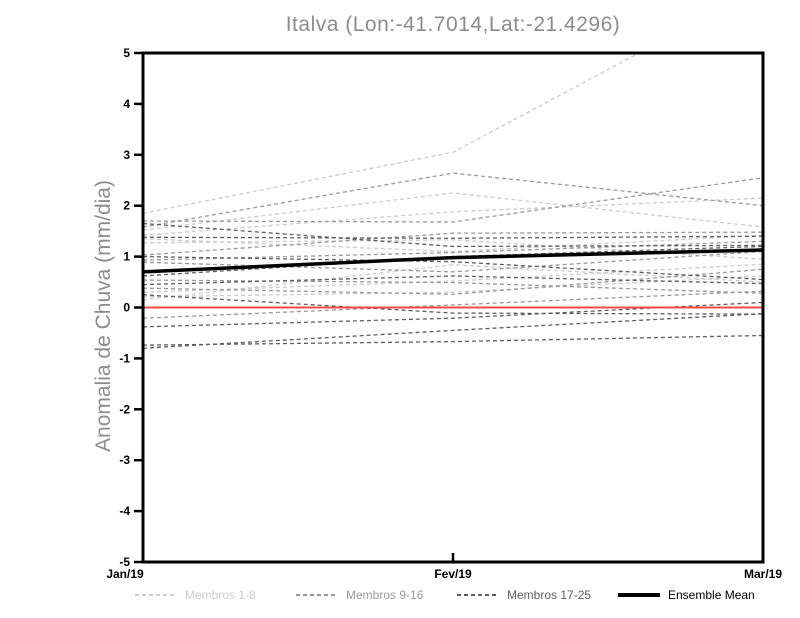 The height and width of the screenshot is (618, 800). What do you see at coordinates (711, 595) in the screenshot?
I see `legend-label-ensemble-mean: Ensemble Mean` at bounding box center [711, 595].